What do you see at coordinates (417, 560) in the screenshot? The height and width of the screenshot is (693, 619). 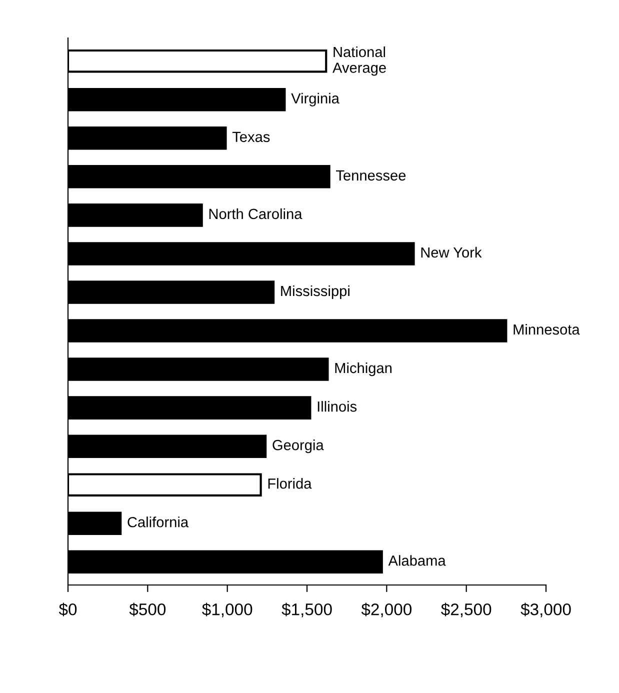 I see `y-tick-label: Alabama` at bounding box center [417, 560].